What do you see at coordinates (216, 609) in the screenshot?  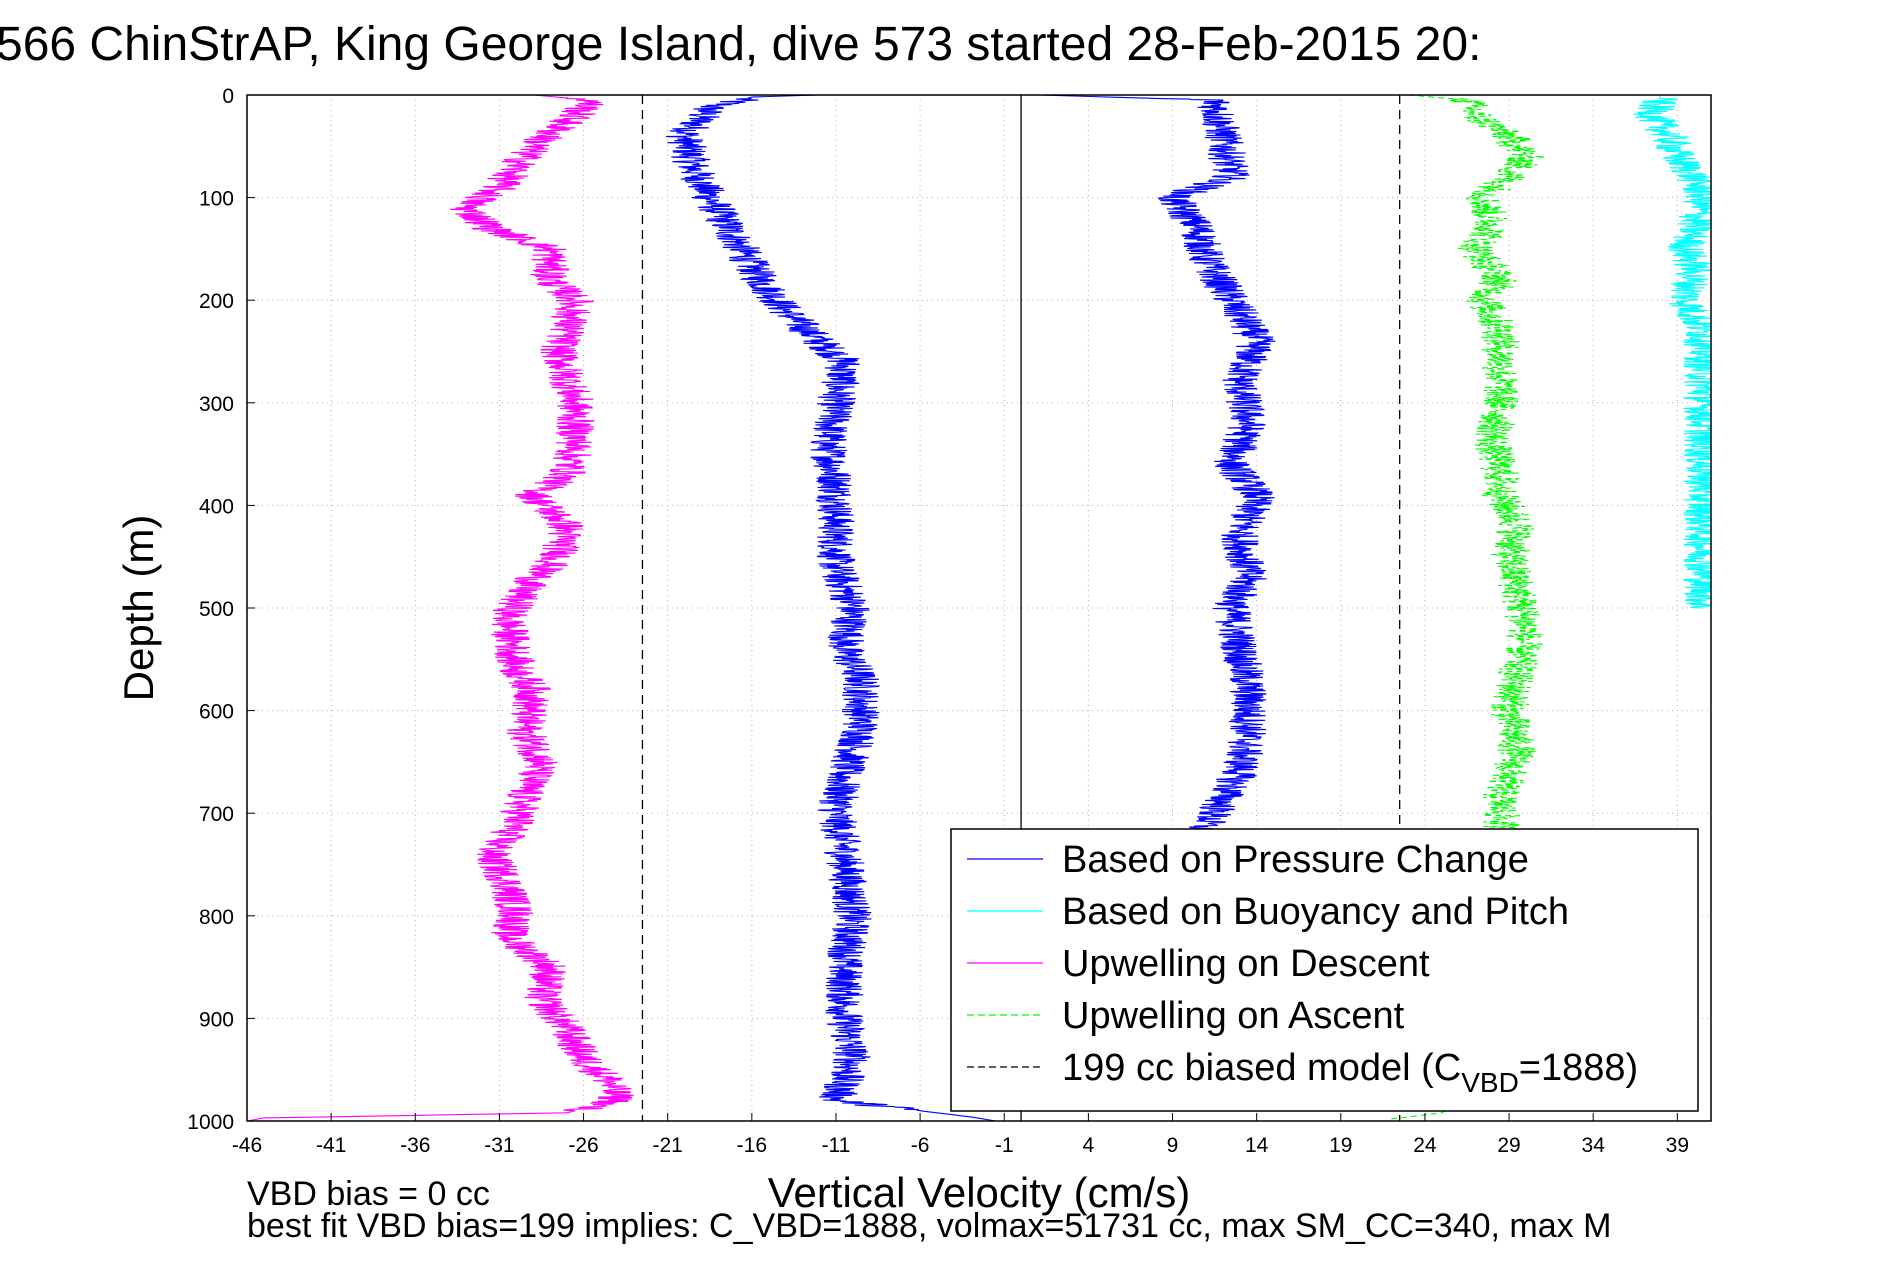 I see `y-tick-label: 500` at bounding box center [216, 609].